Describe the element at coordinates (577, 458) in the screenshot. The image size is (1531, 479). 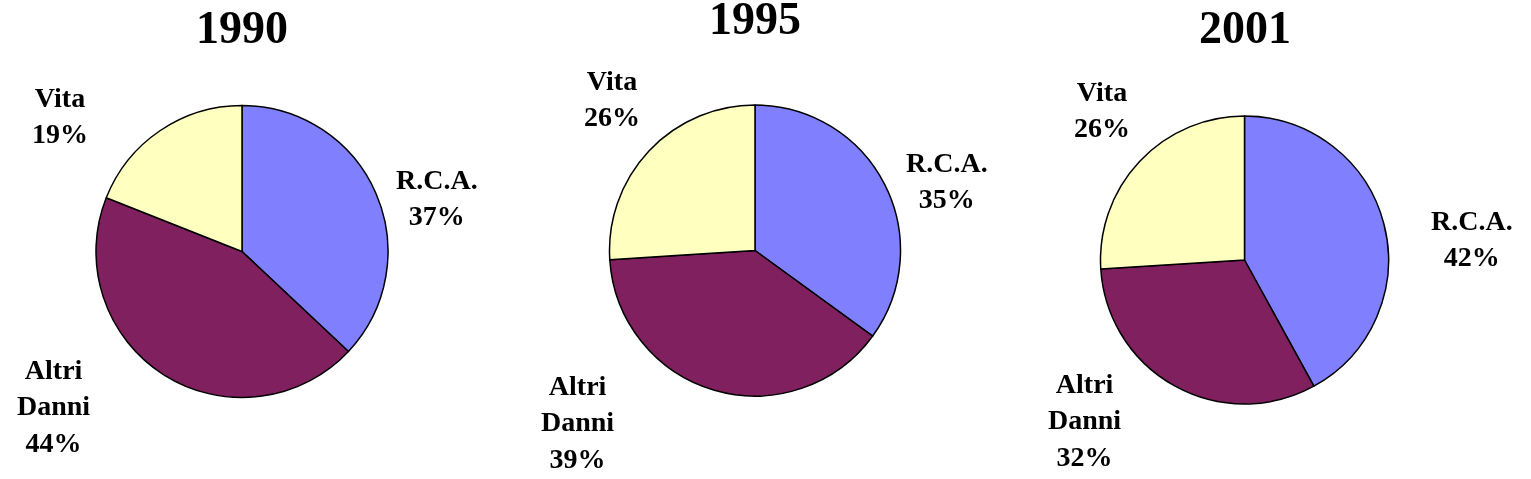
I see `data-label: 39%` at that location.